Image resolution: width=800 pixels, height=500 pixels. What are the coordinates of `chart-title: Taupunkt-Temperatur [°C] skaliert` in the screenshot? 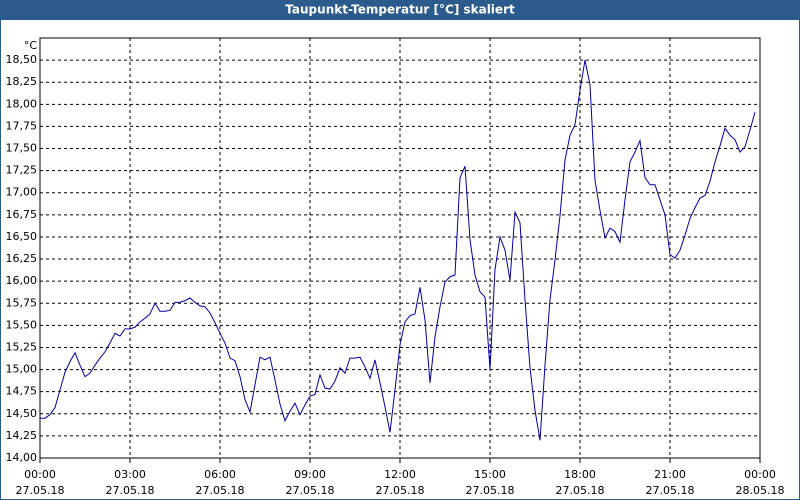 It's located at (400, 10).